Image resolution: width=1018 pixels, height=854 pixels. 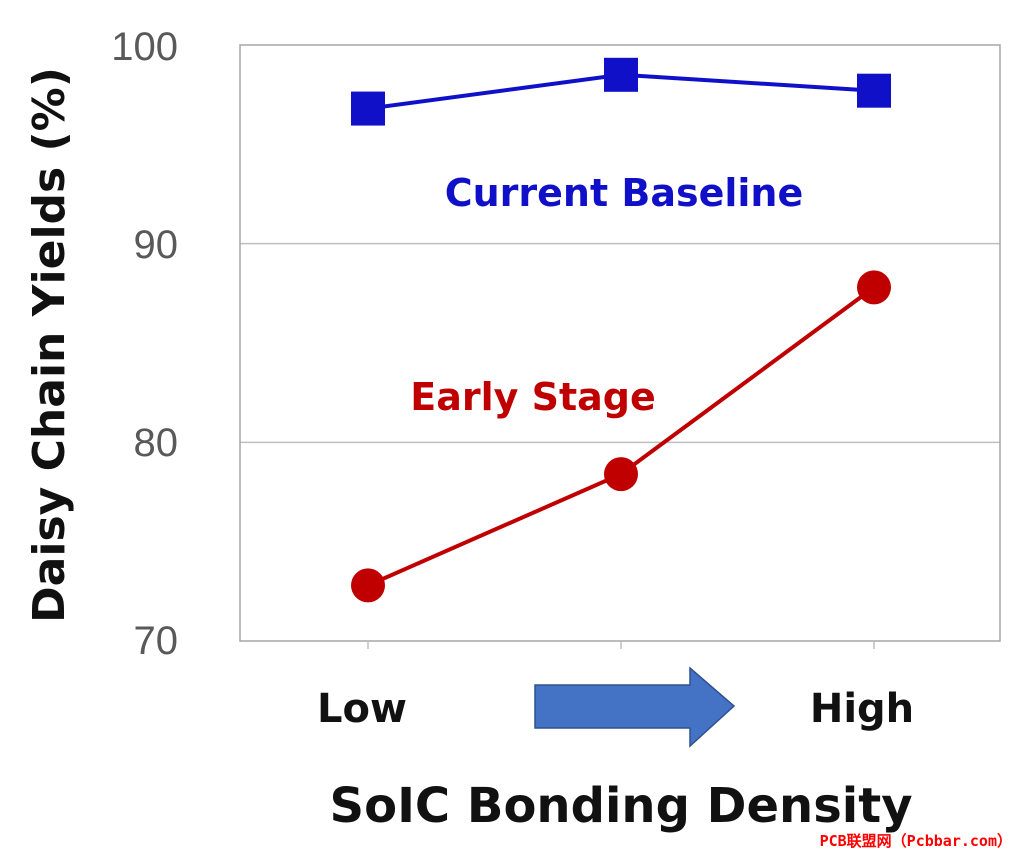 What do you see at coordinates (156, 245) in the screenshot?
I see `y-tick-label-90: 90` at bounding box center [156, 245].